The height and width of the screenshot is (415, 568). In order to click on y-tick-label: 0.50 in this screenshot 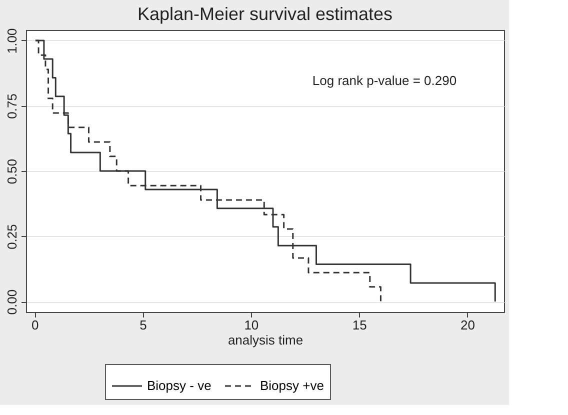, I will do `click(12, 171)`.